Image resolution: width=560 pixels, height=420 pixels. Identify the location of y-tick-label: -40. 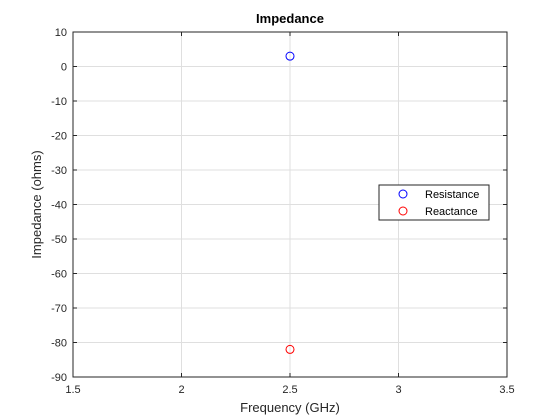
(59, 206).